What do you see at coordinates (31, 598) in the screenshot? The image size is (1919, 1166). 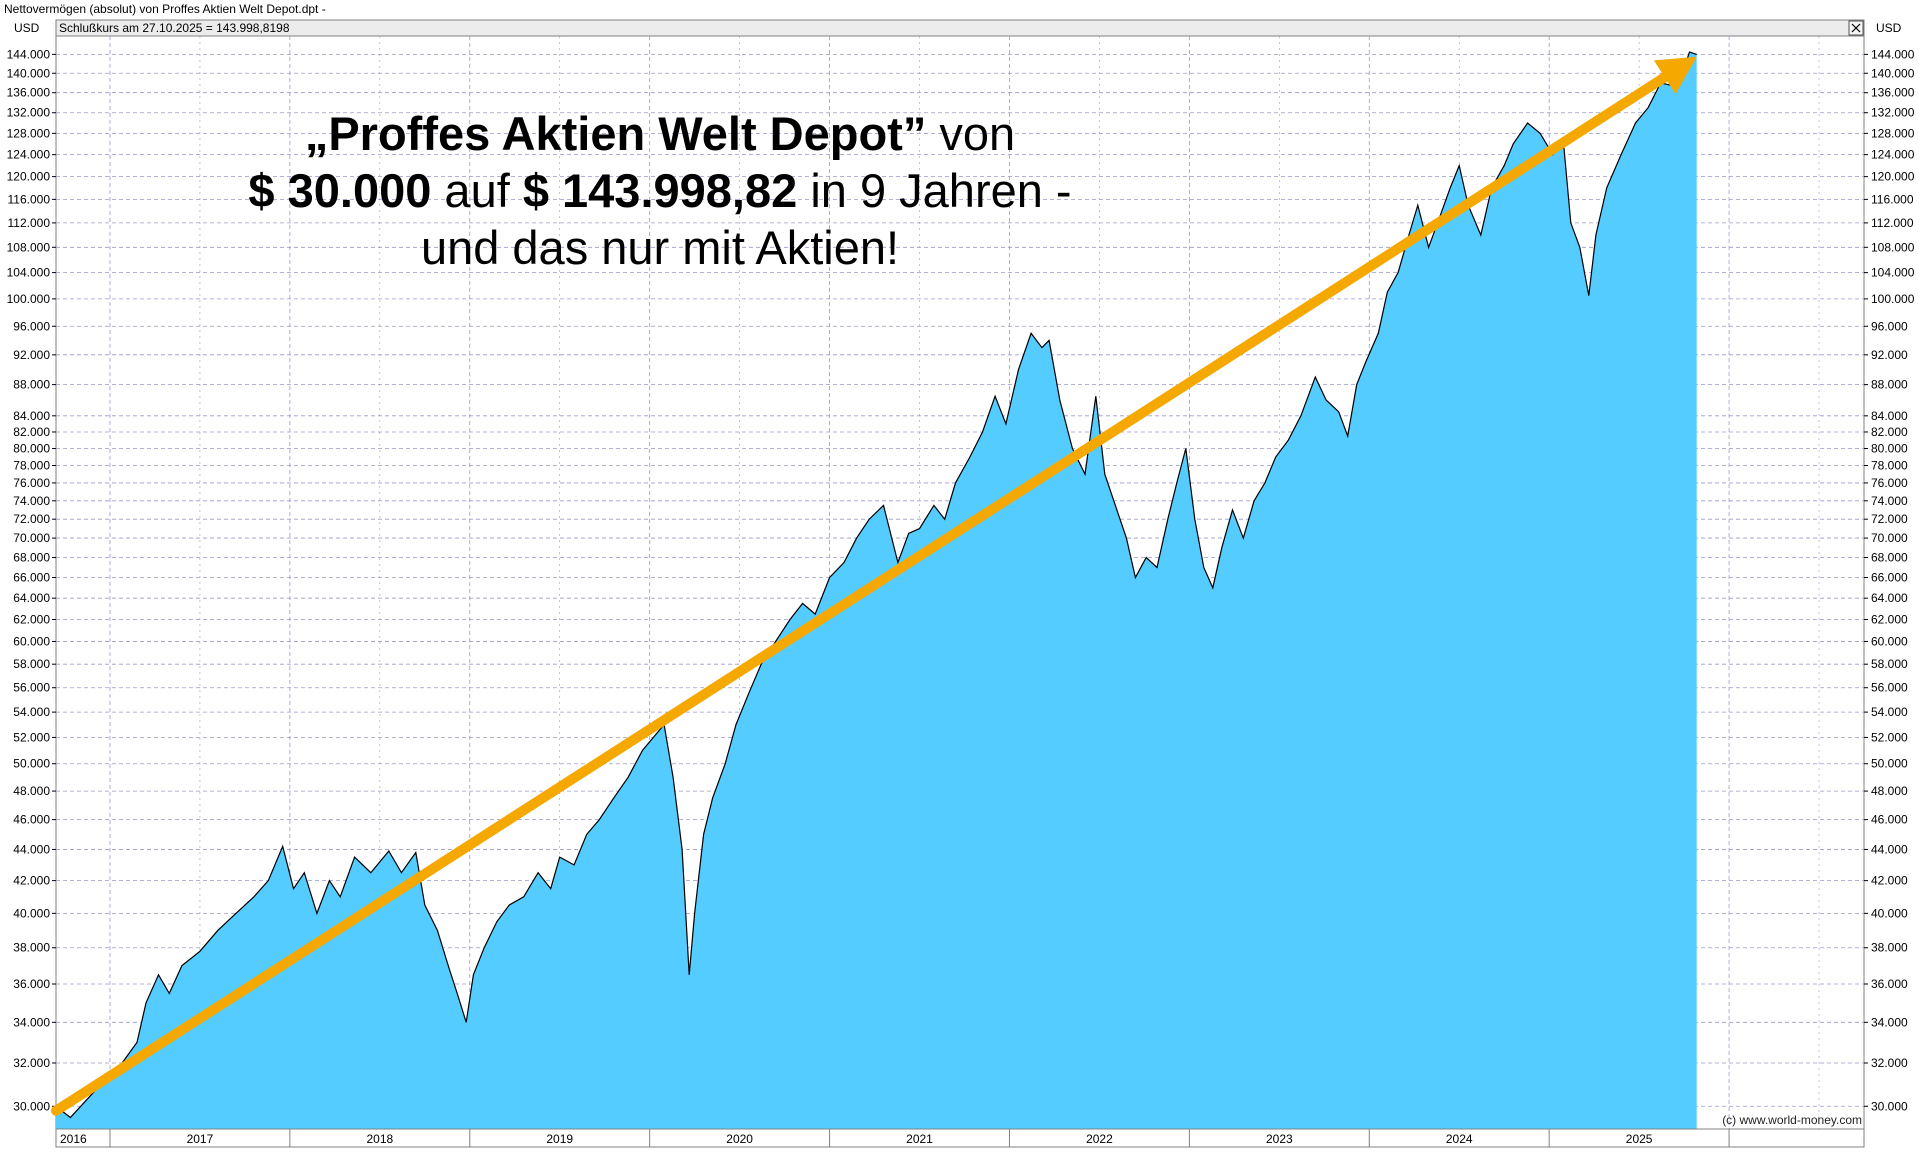 I see `y-tick-label: 64.000` at bounding box center [31, 598].